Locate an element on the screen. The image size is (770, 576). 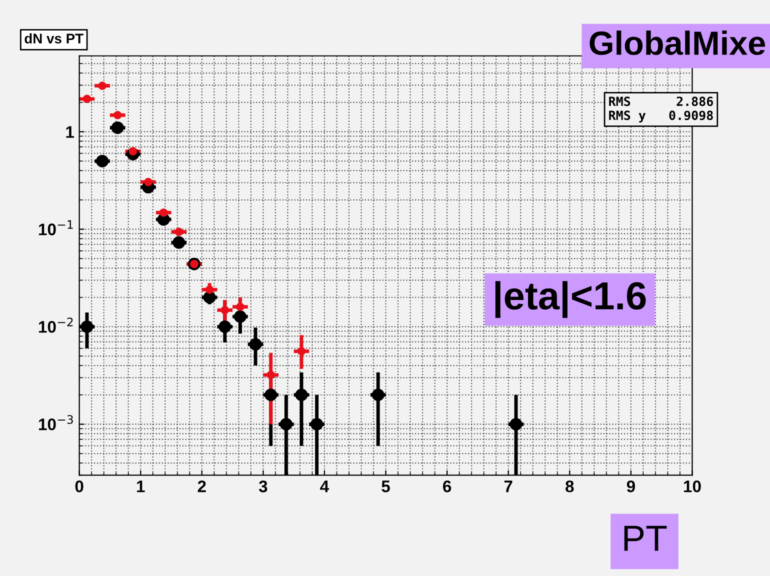
y-tick-label: 10$^{−1}$ is located at coordinates (56, 228).